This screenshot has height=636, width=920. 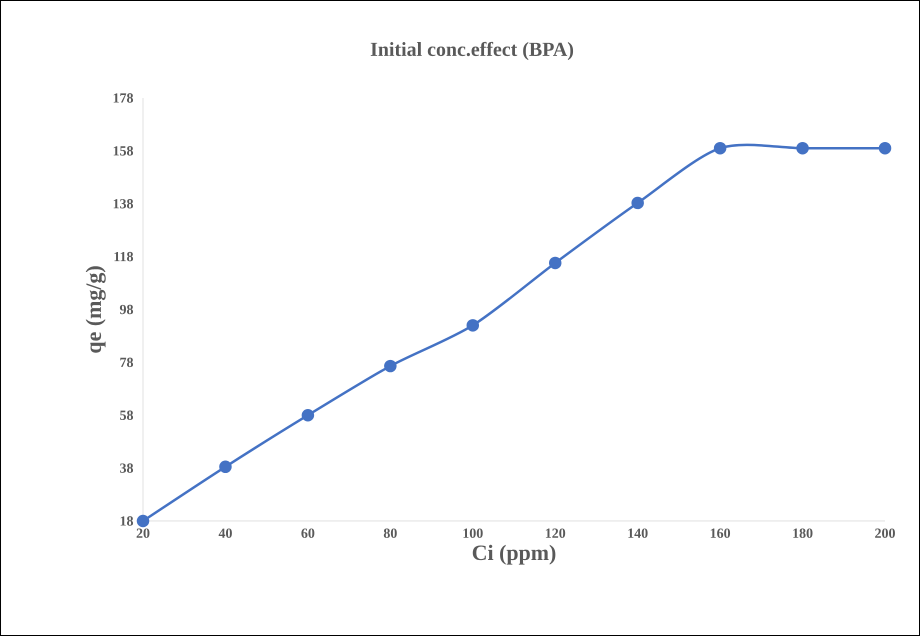 I want to click on y-tick-label: 178, so click(x=124, y=98).